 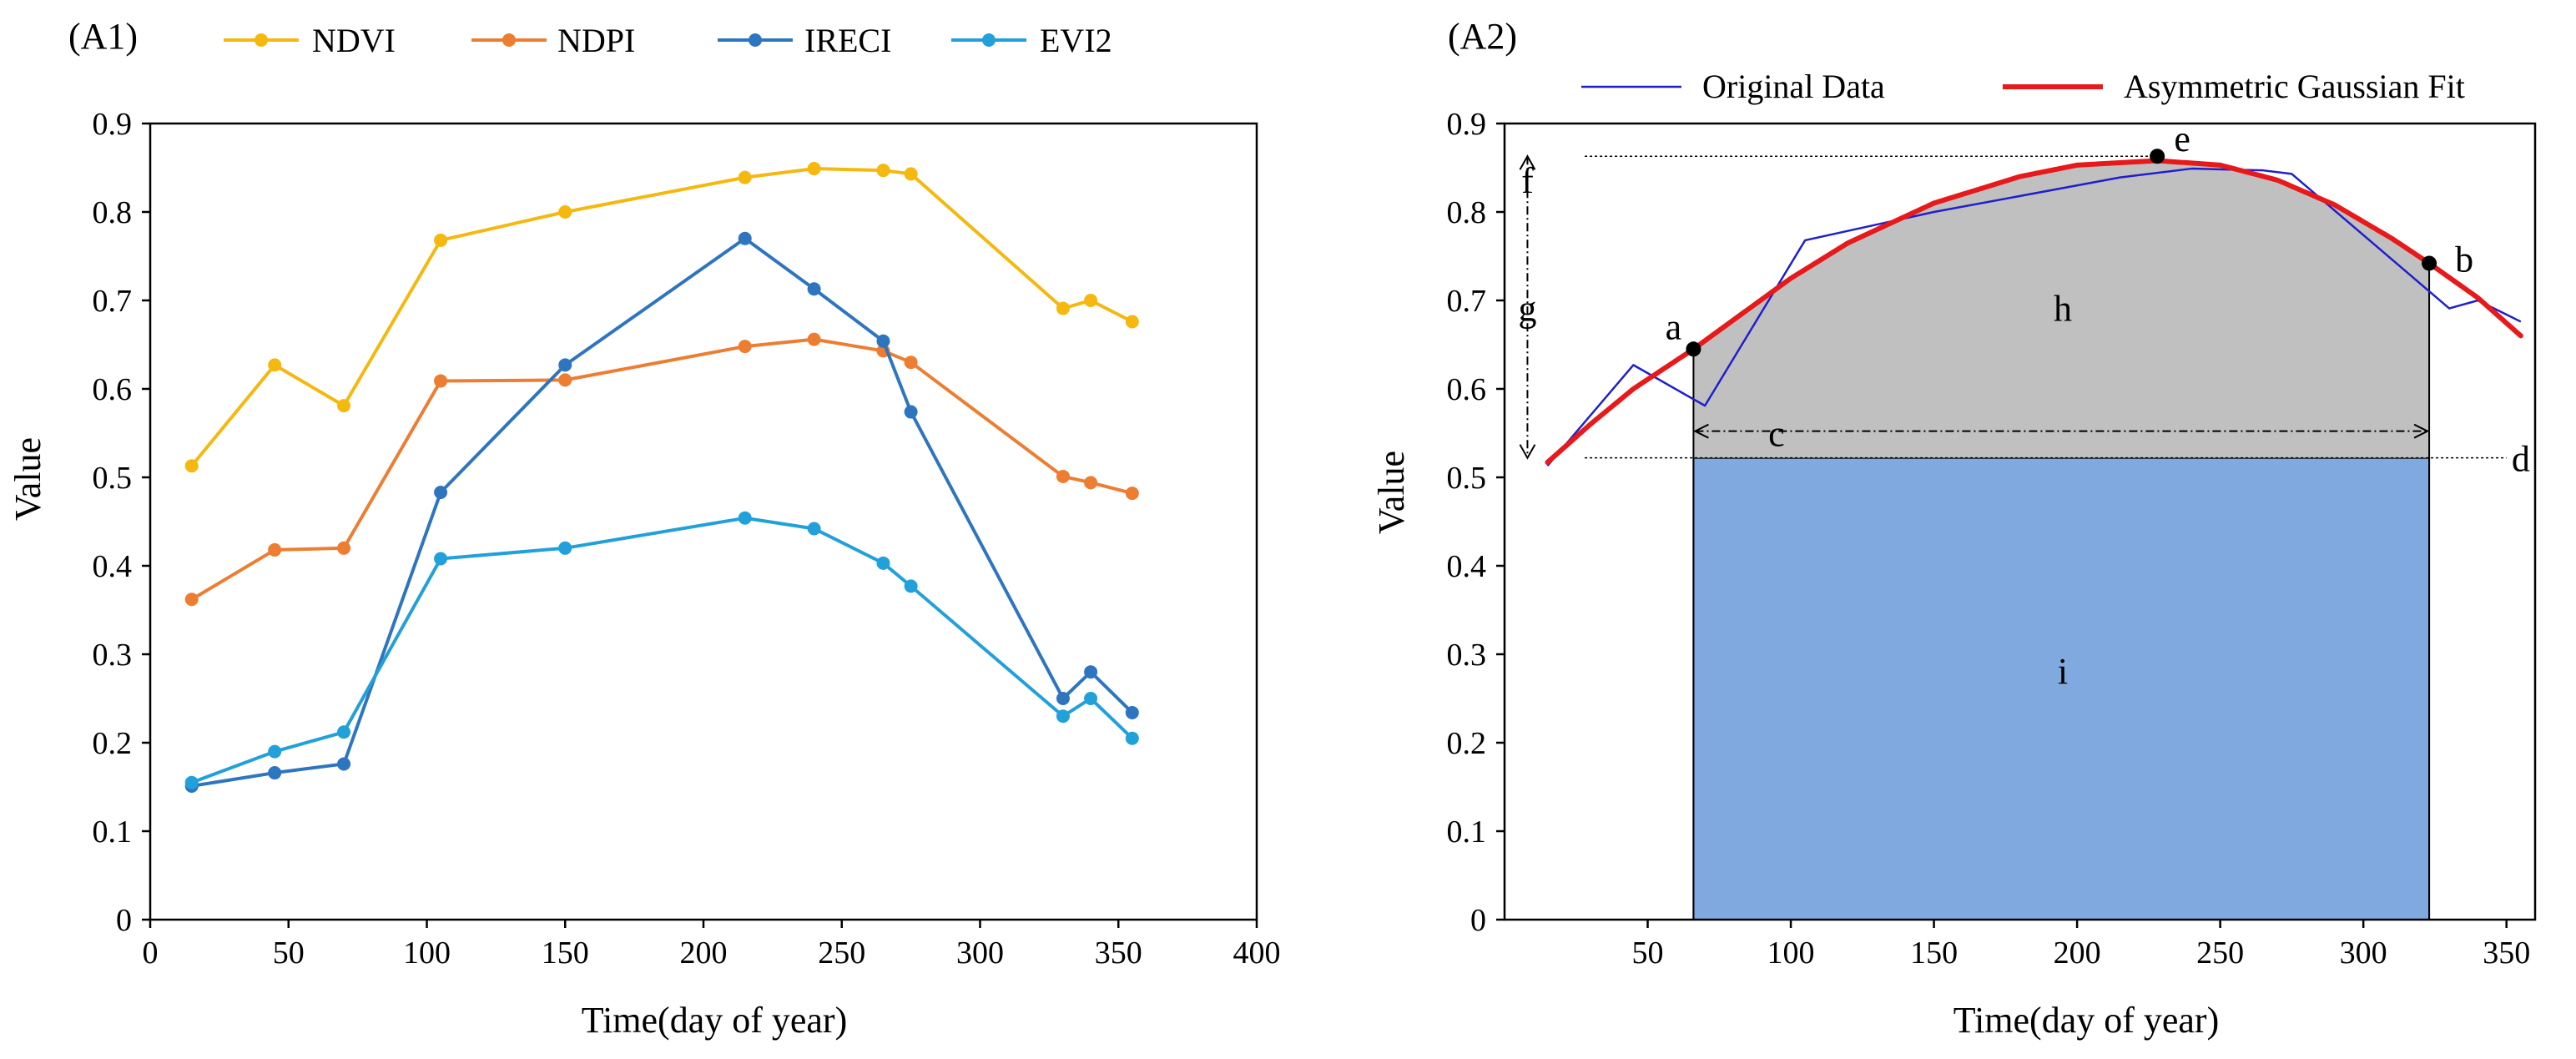 I want to click on y-tick-label: 0.4, so click(x=113, y=566).